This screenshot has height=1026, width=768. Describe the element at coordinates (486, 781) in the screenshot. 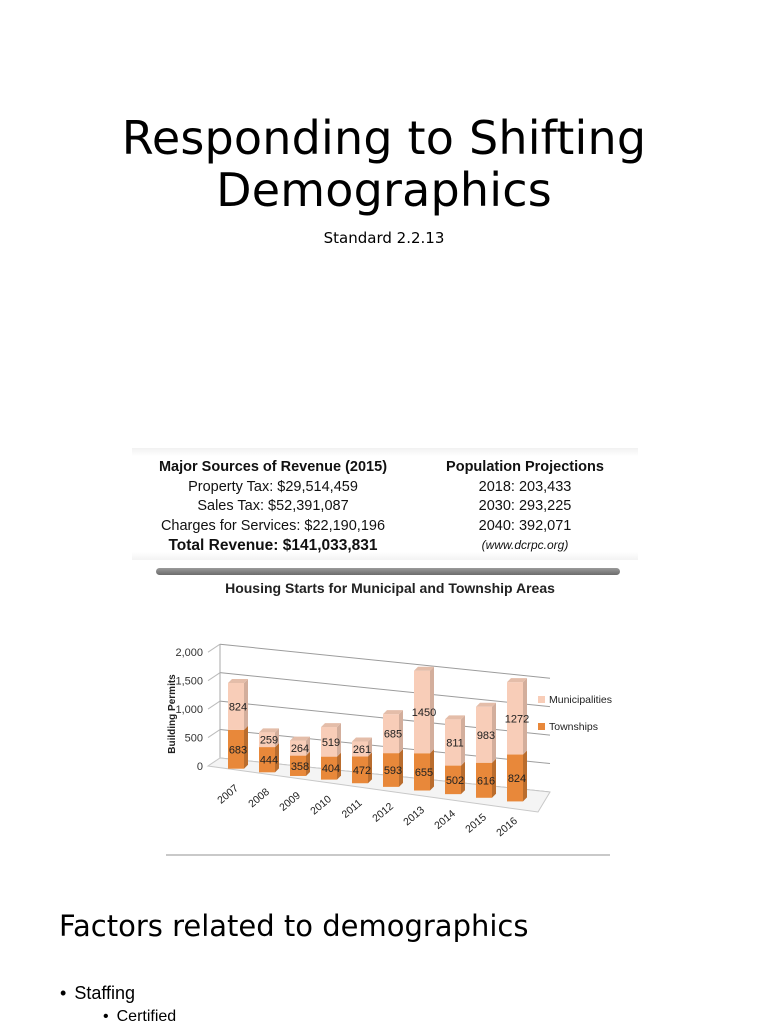

I see `svg-text: 616` at that location.